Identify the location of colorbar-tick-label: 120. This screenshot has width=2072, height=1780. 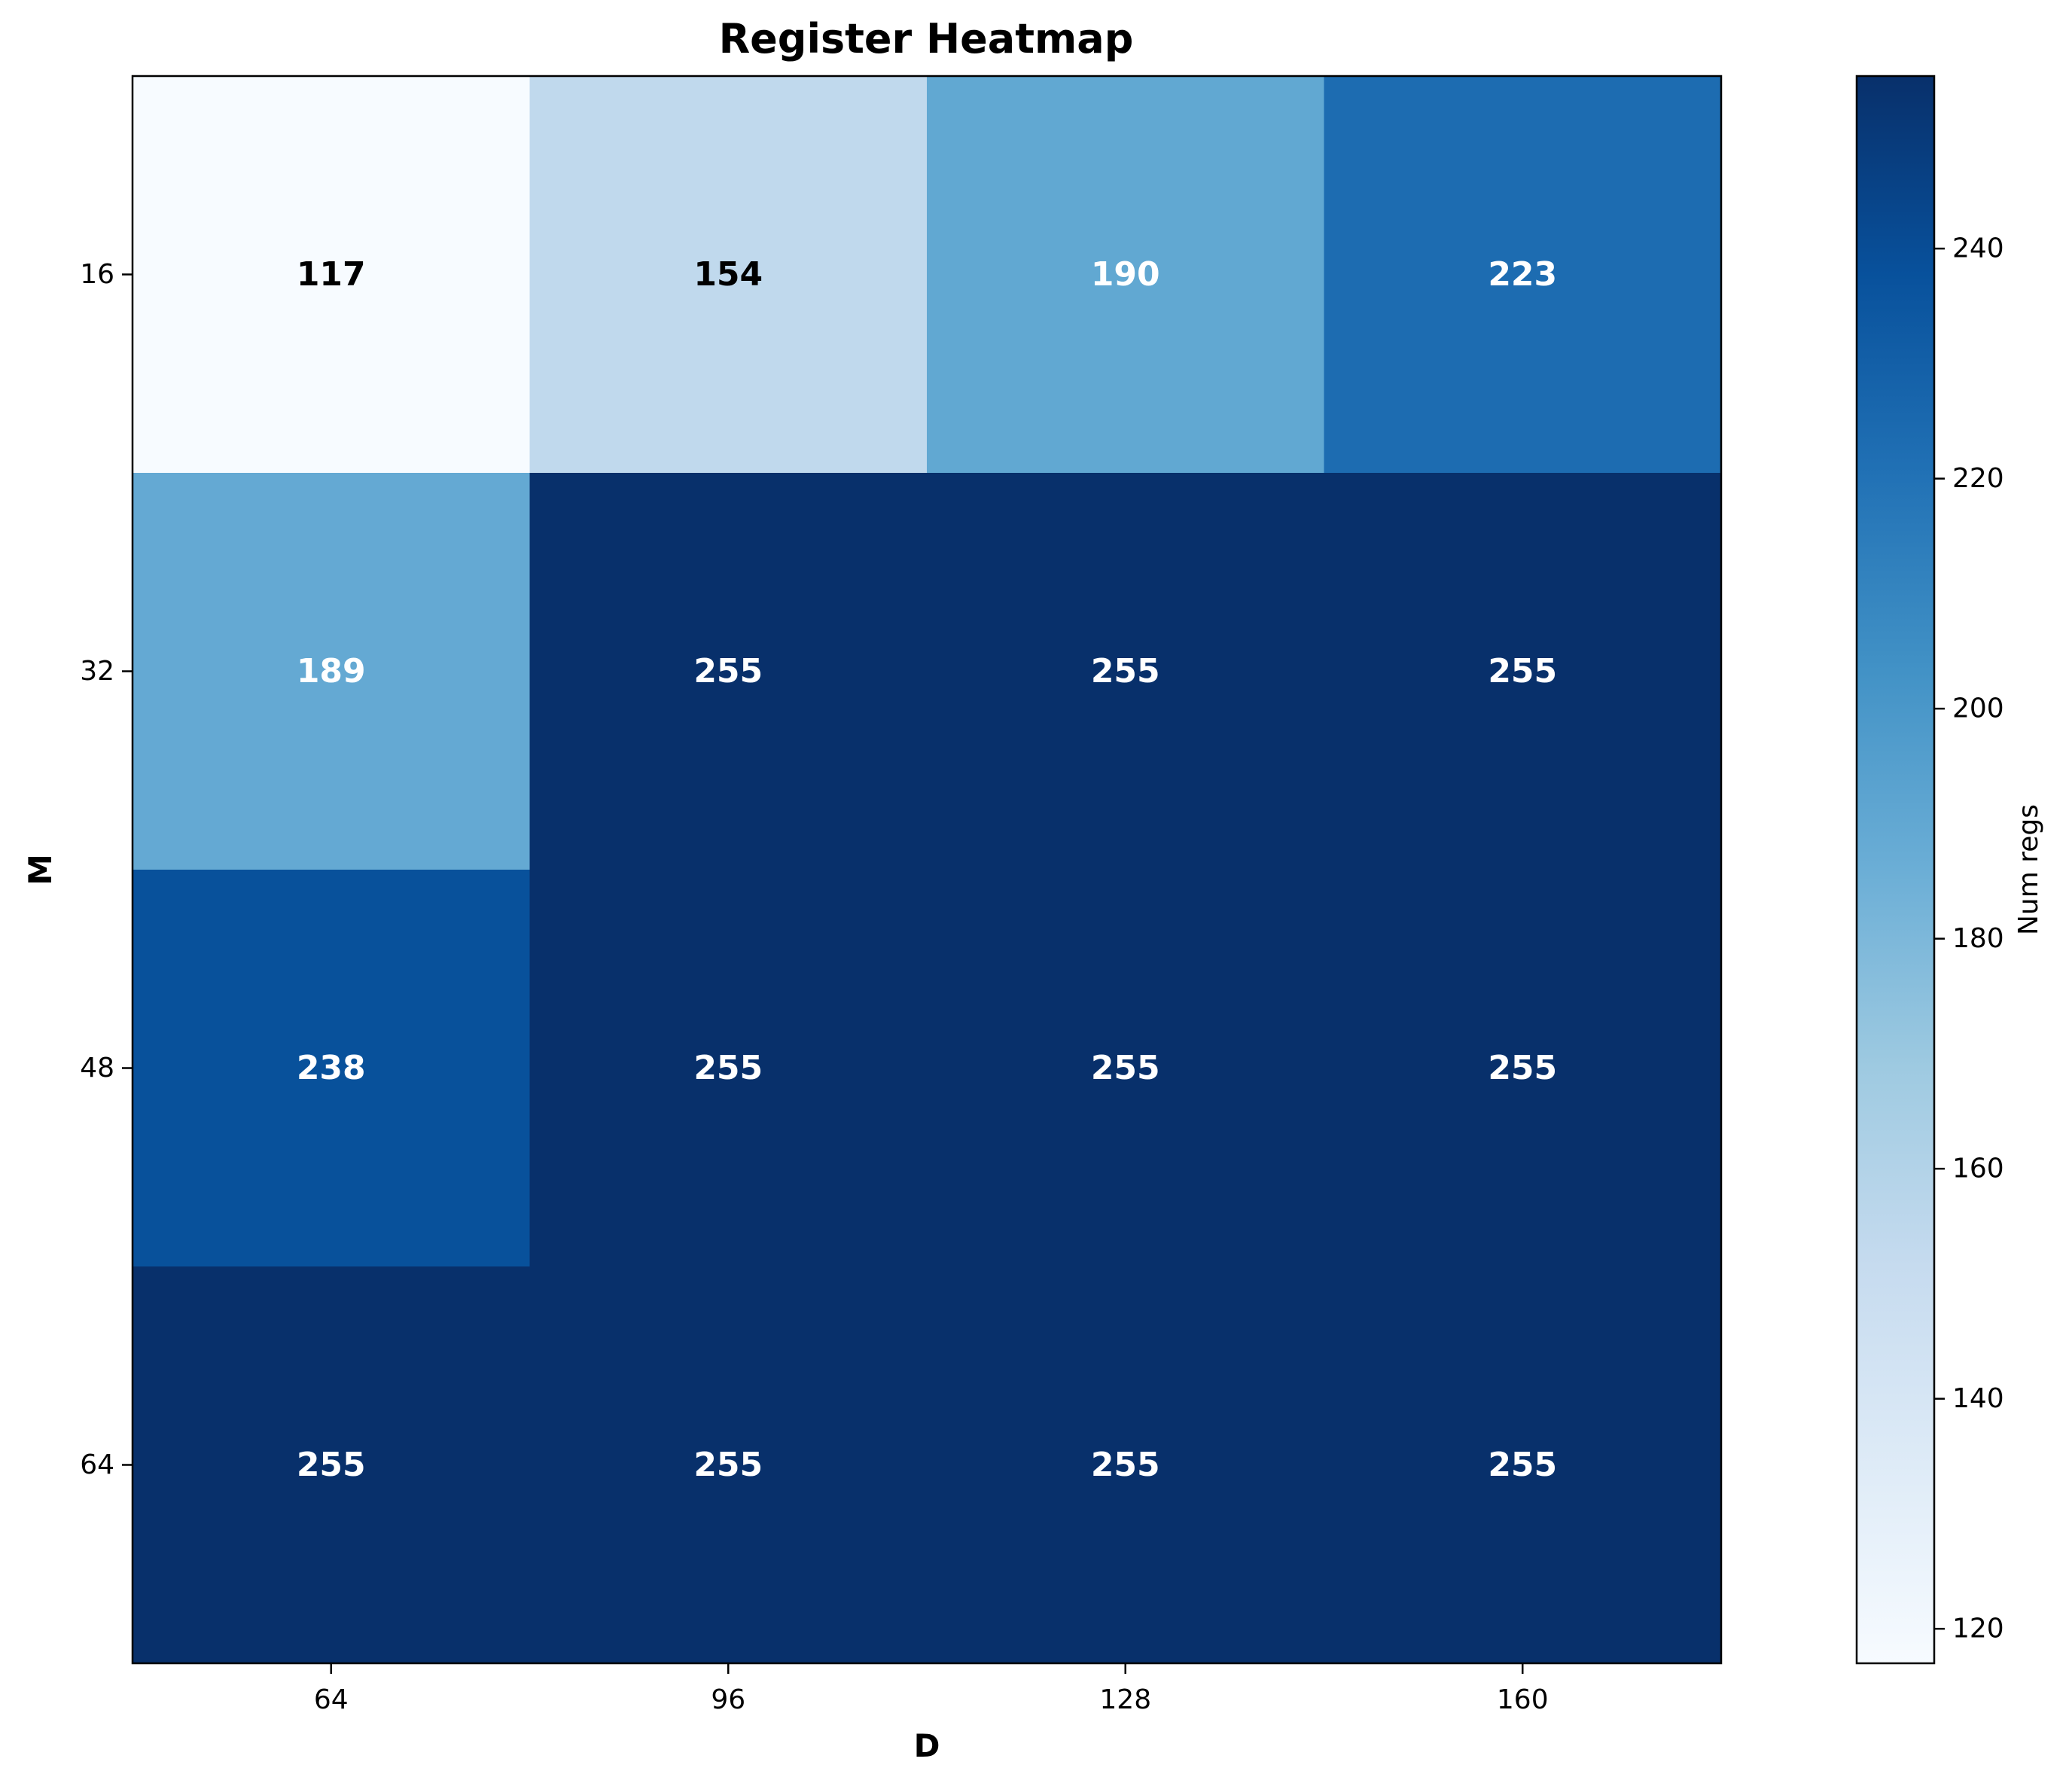
(1978, 1629).